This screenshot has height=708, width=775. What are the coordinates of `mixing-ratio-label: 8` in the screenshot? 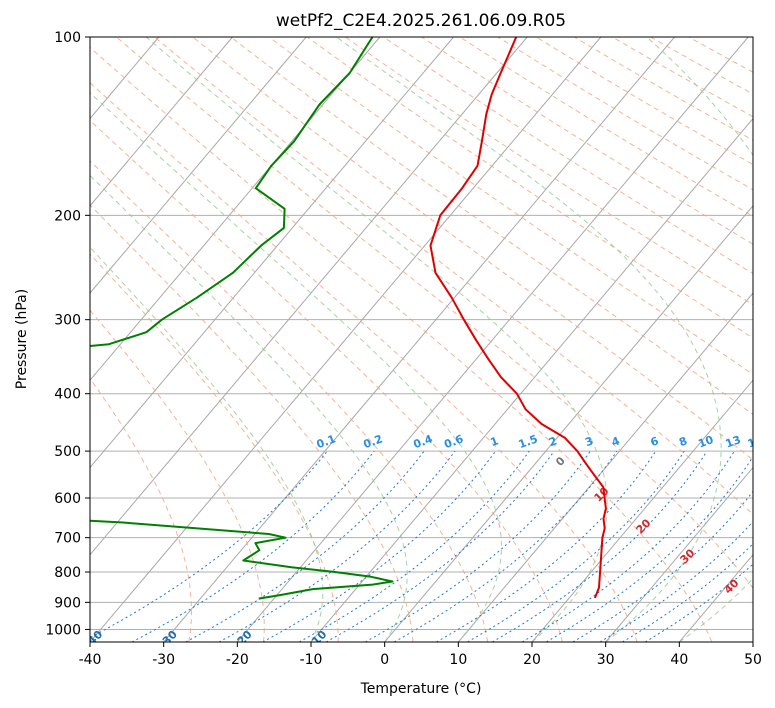 It's located at (683, 441).